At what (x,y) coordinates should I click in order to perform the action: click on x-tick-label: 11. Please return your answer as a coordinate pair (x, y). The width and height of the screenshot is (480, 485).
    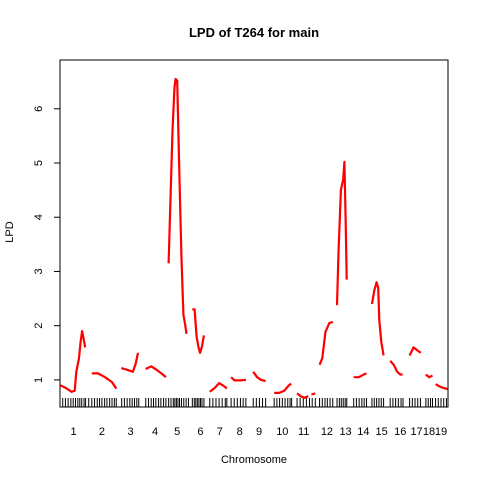
    Looking at the image, I should click on (303, 432).